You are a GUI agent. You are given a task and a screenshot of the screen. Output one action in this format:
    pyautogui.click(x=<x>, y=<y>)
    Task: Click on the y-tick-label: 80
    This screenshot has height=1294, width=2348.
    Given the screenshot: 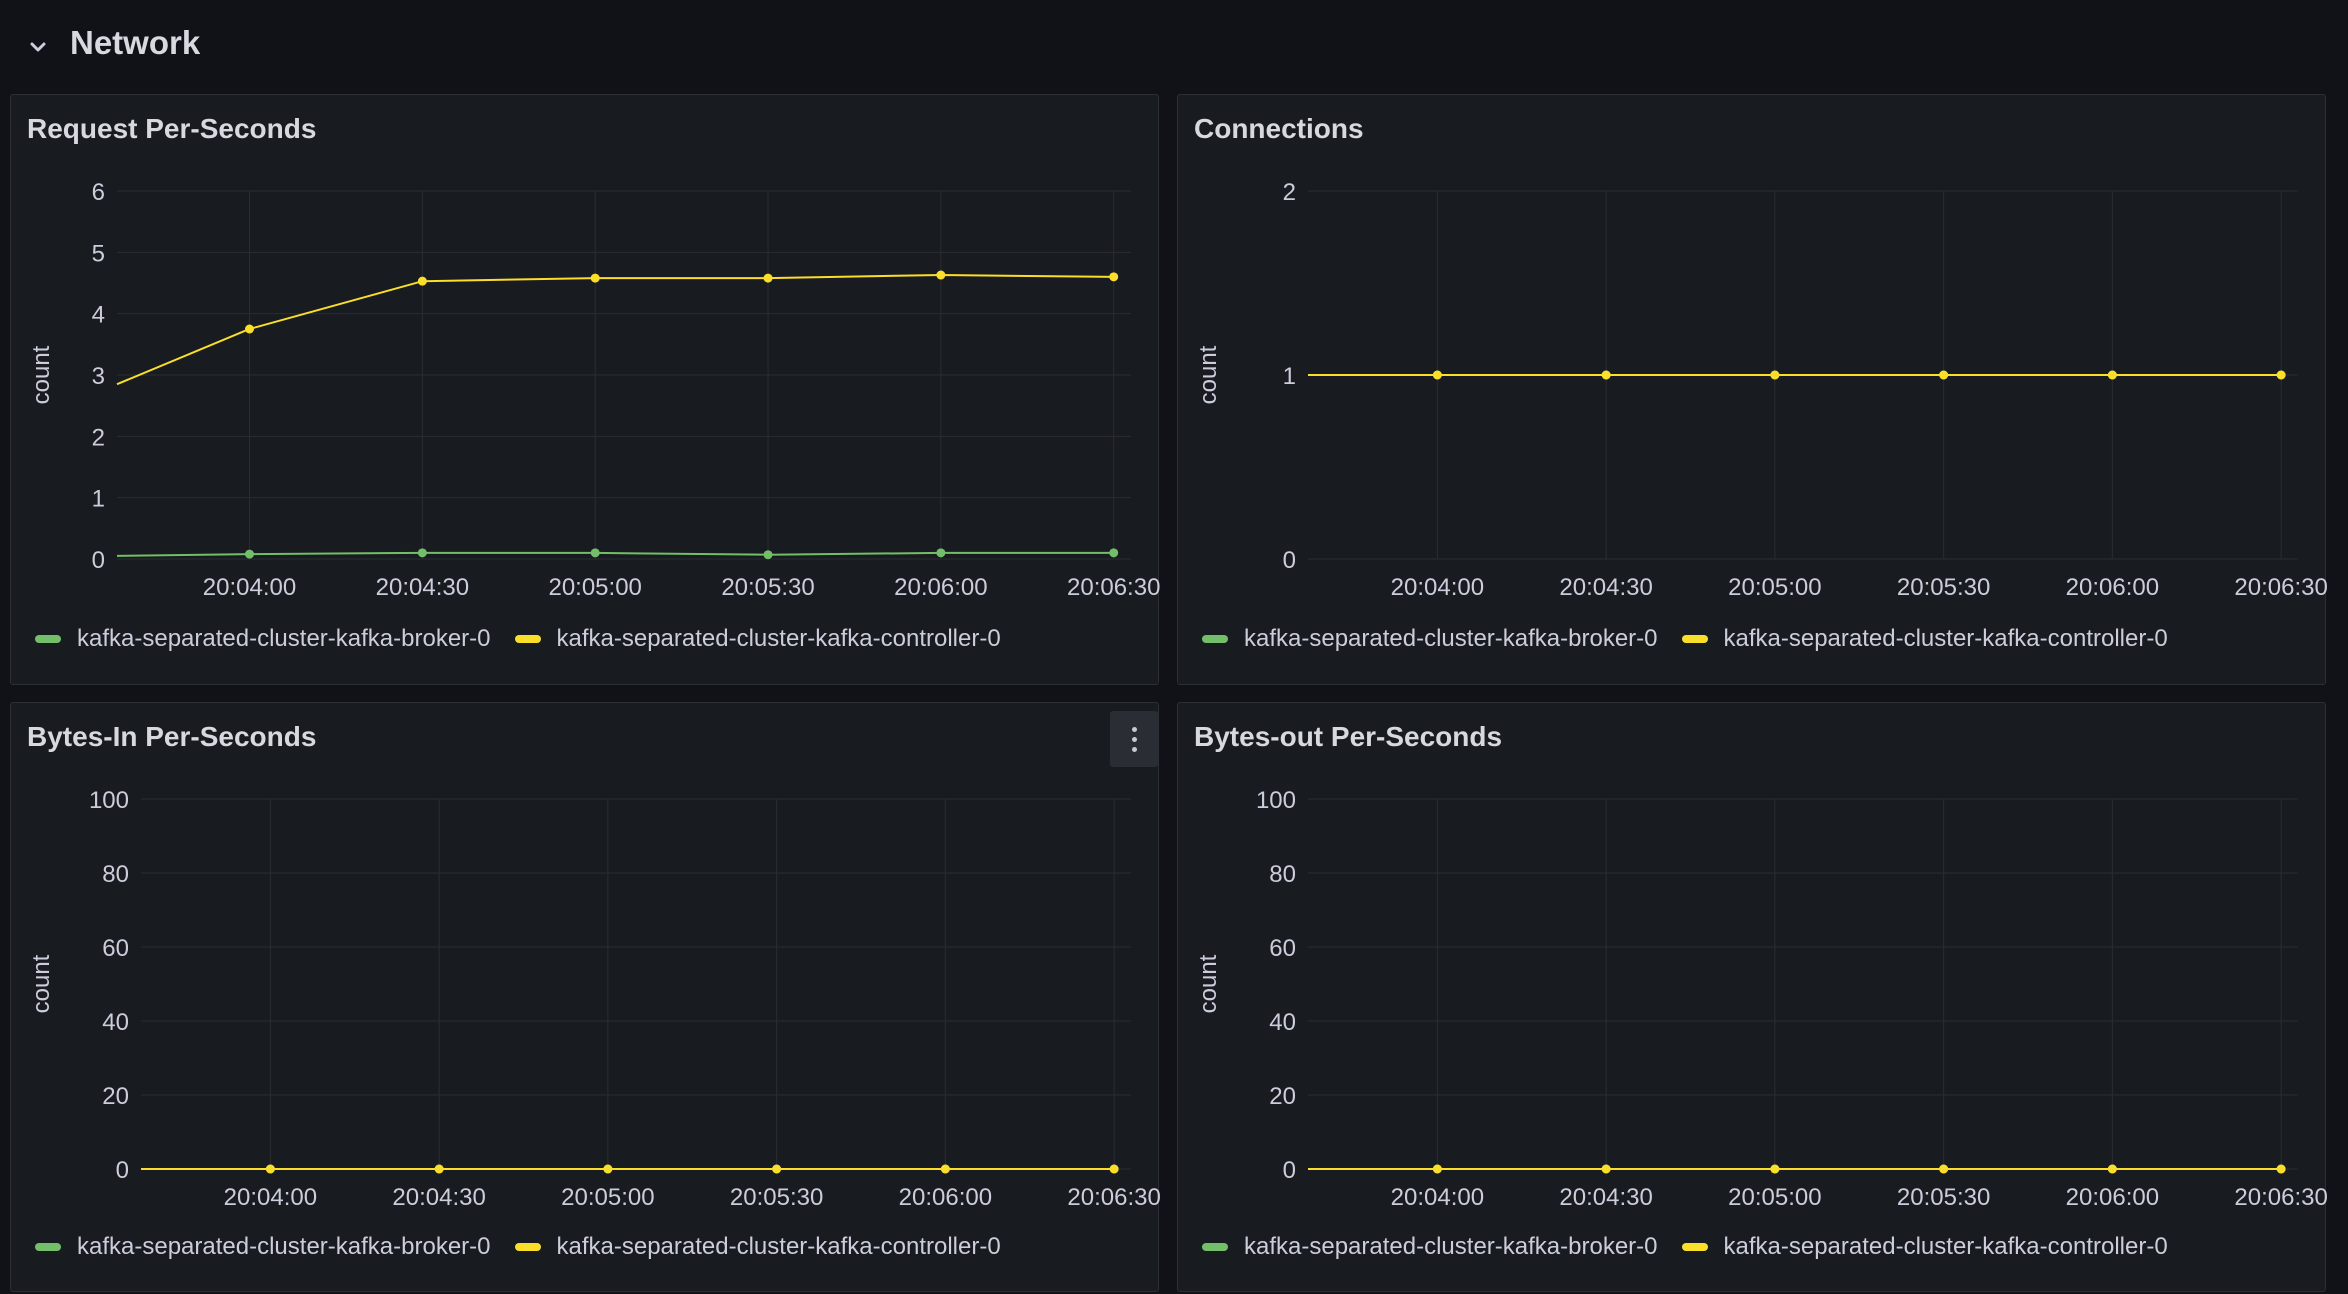 What is the action you would take?
    pyautogui.click(x=115, y=874)
    